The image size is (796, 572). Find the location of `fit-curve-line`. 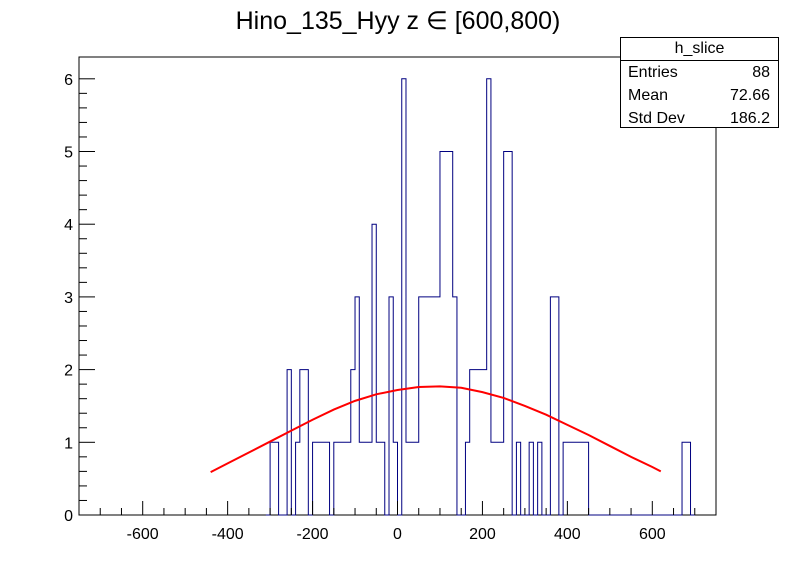

fit-curve-line is located at coordinates (436, 429).